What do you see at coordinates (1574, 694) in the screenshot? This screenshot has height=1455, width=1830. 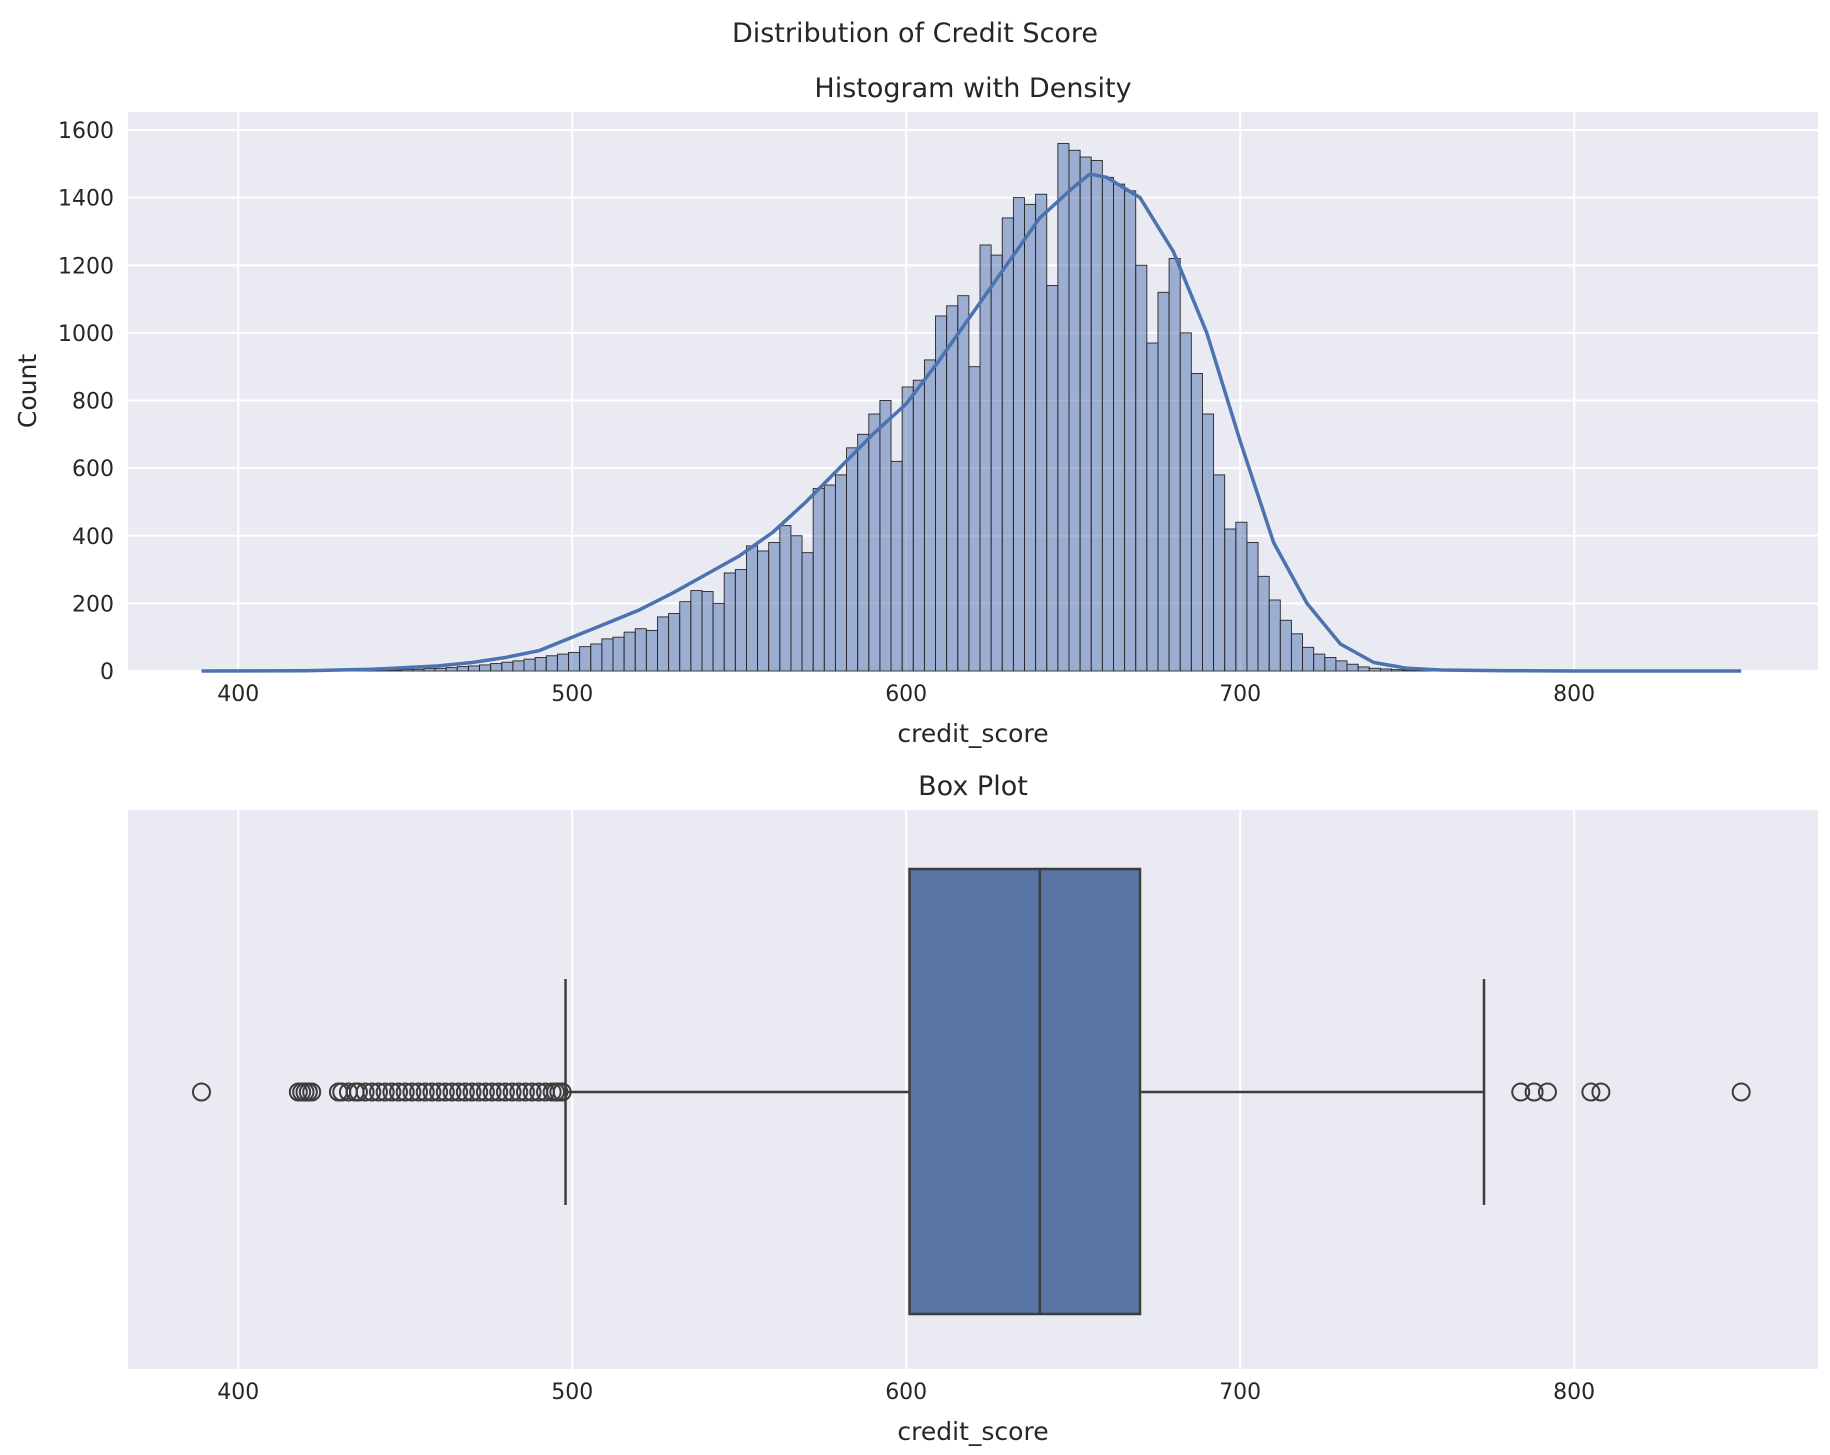 I see `histogram-x-tick-label: 800` at bounding box center [1574, 694].